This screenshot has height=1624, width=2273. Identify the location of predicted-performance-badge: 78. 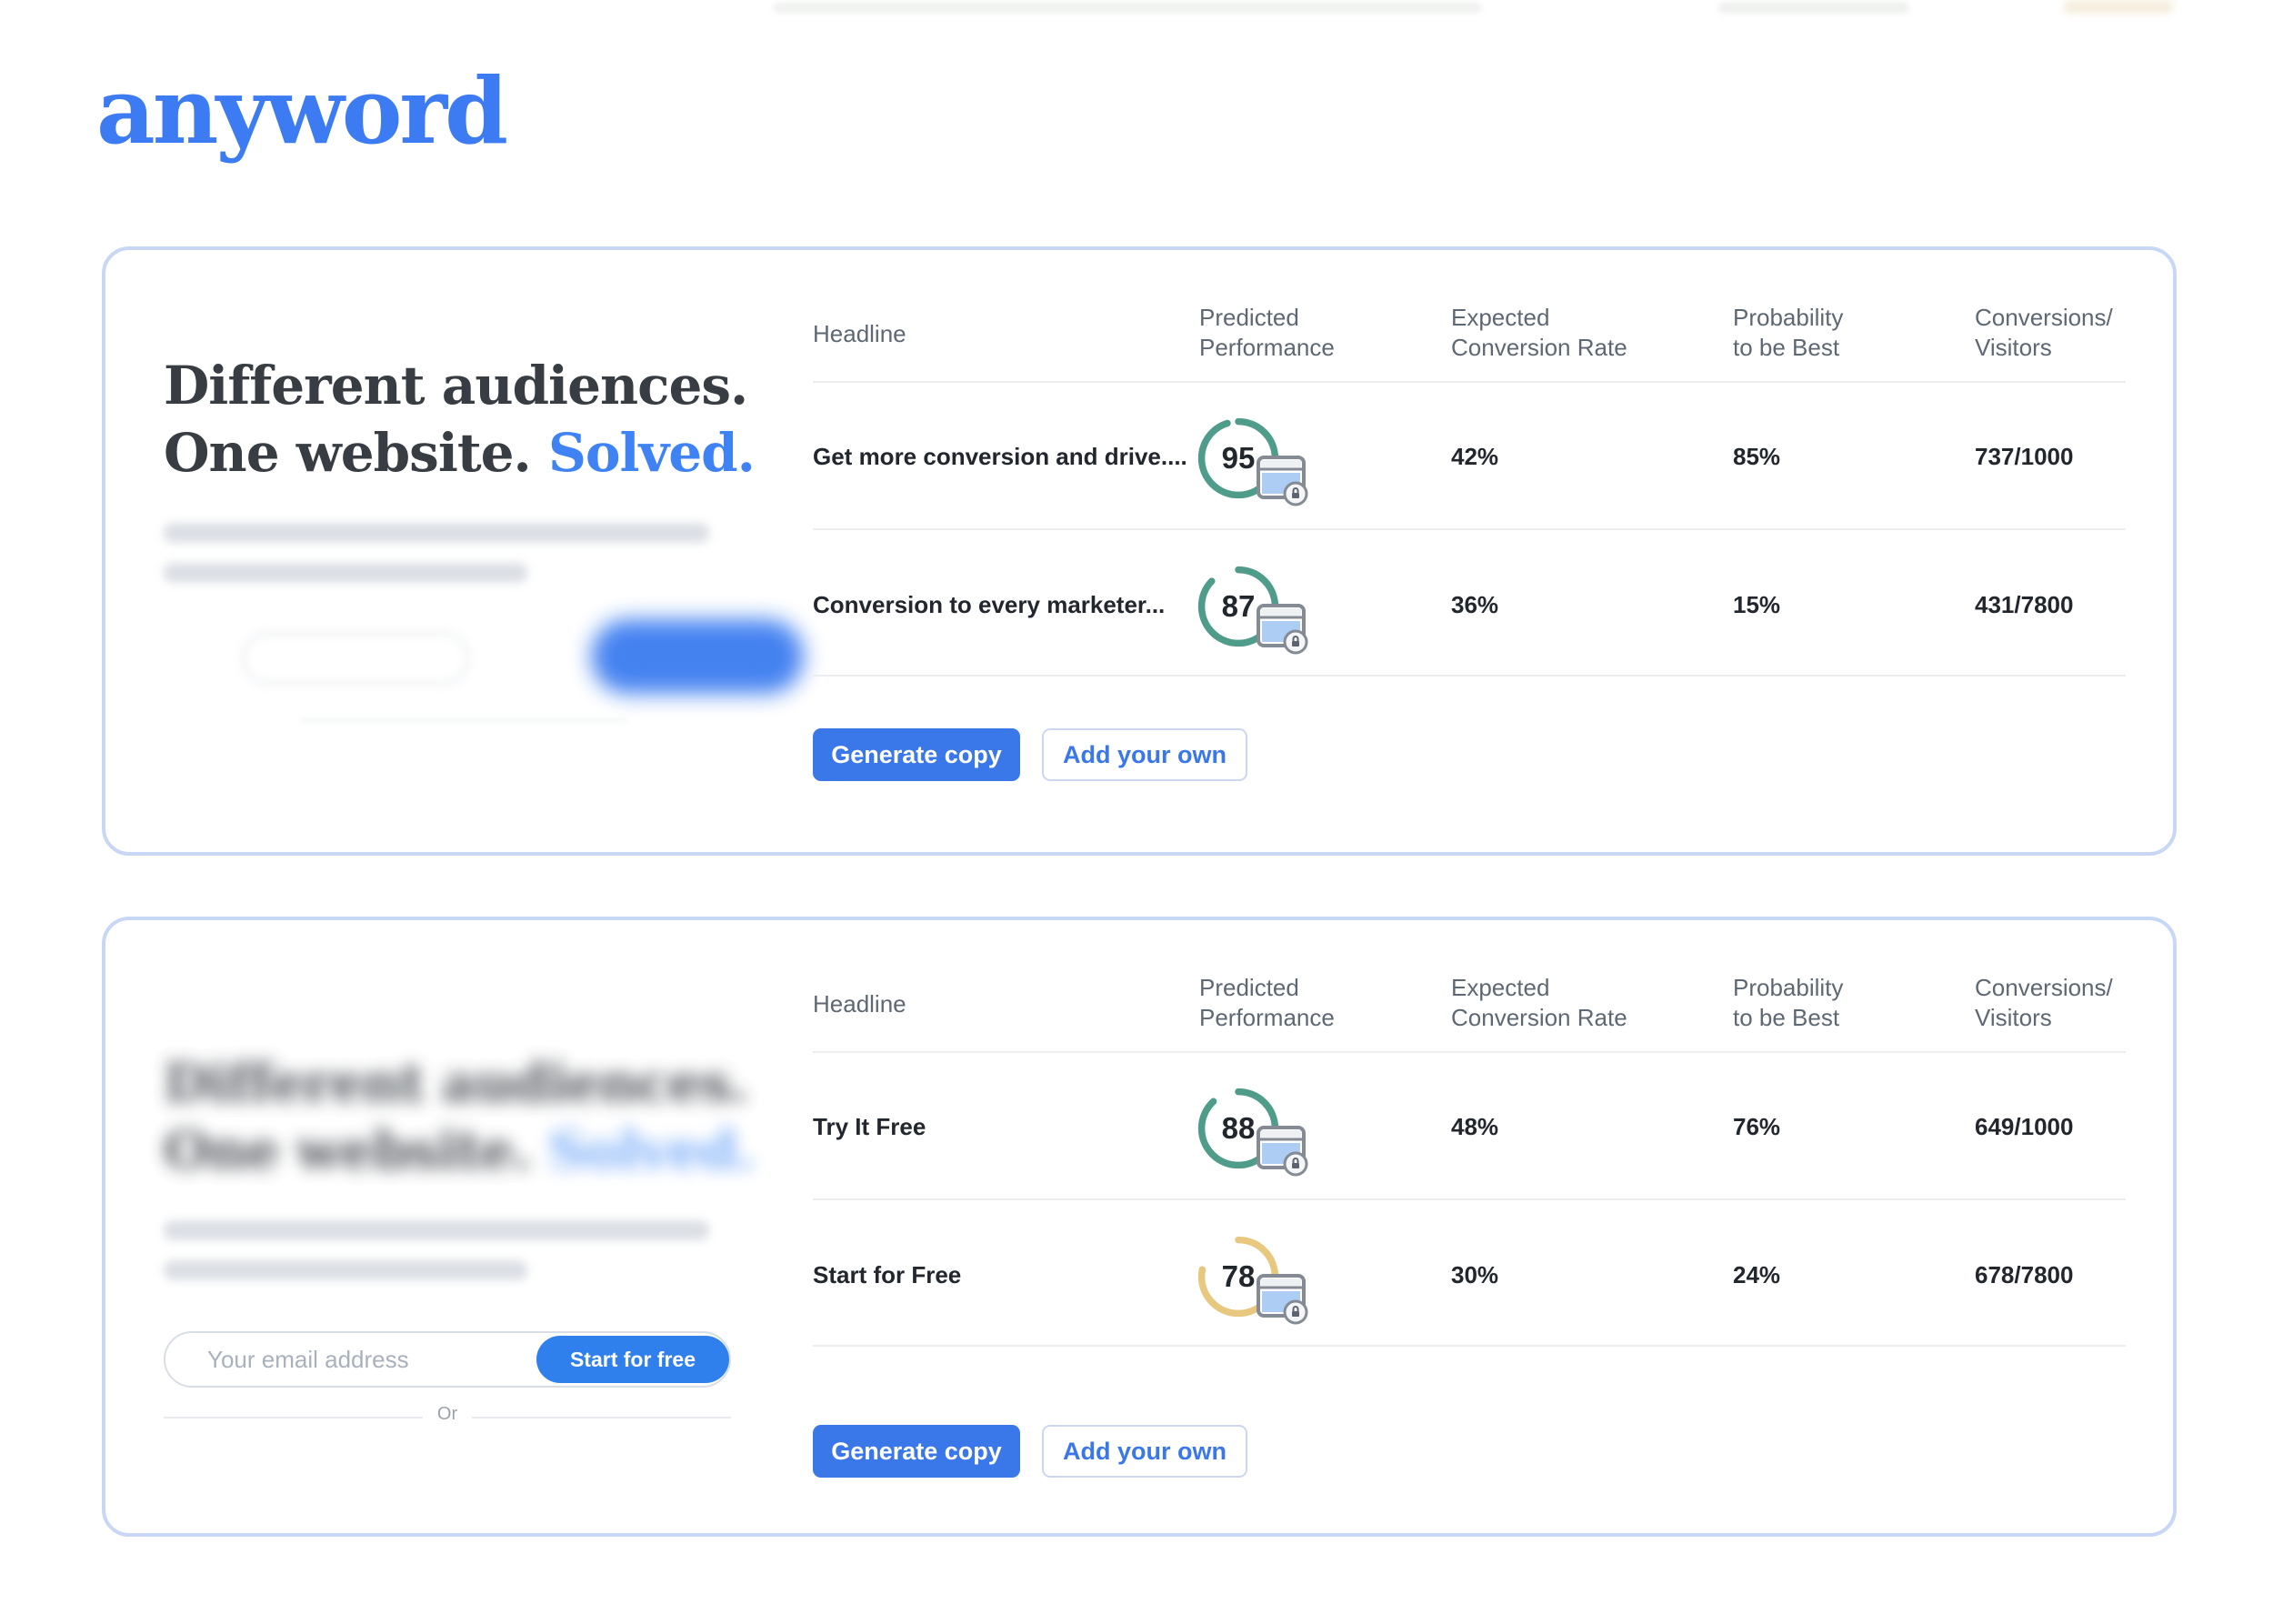
(1264, 1288).